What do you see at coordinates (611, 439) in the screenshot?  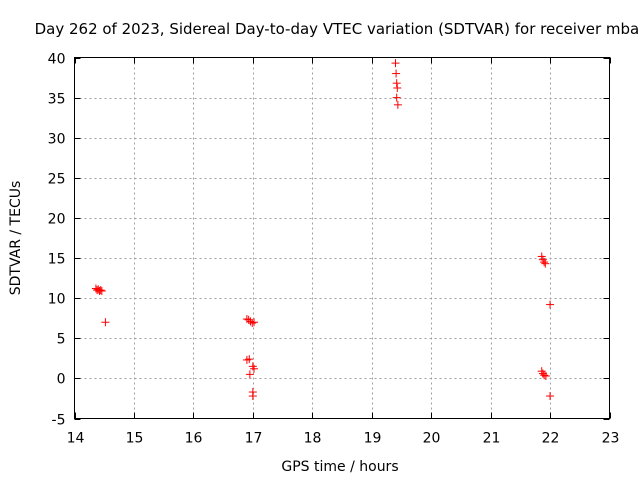 I see `x-tick-label: 23` at bounding box center [611, 439].